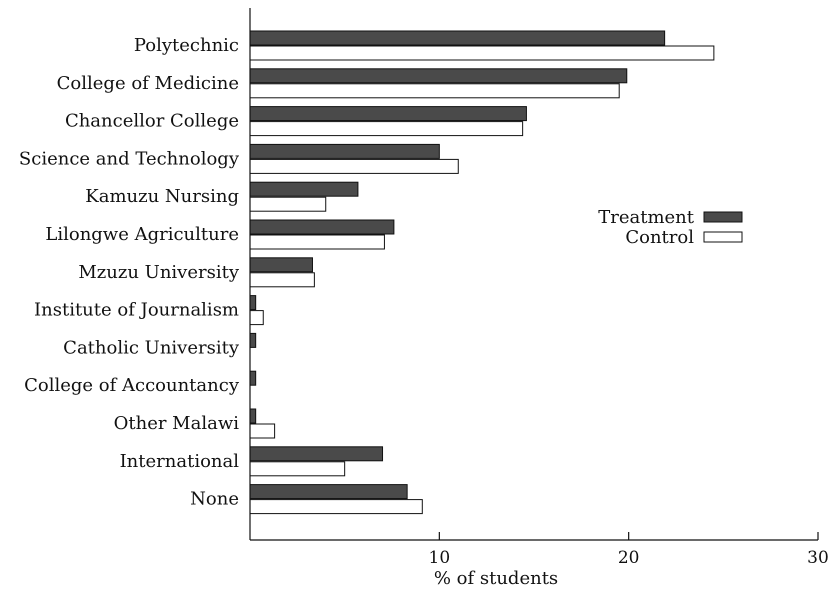 The height and width of the screenshot is (592, 831). I want to click on category-label: Institute of Journalism, so click(136, 310).